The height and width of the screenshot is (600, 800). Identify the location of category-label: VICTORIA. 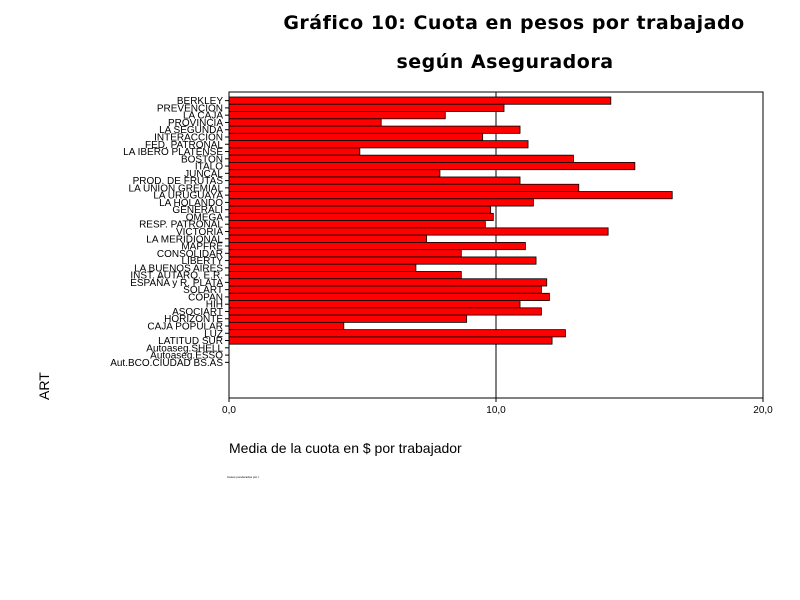
(199, 232).